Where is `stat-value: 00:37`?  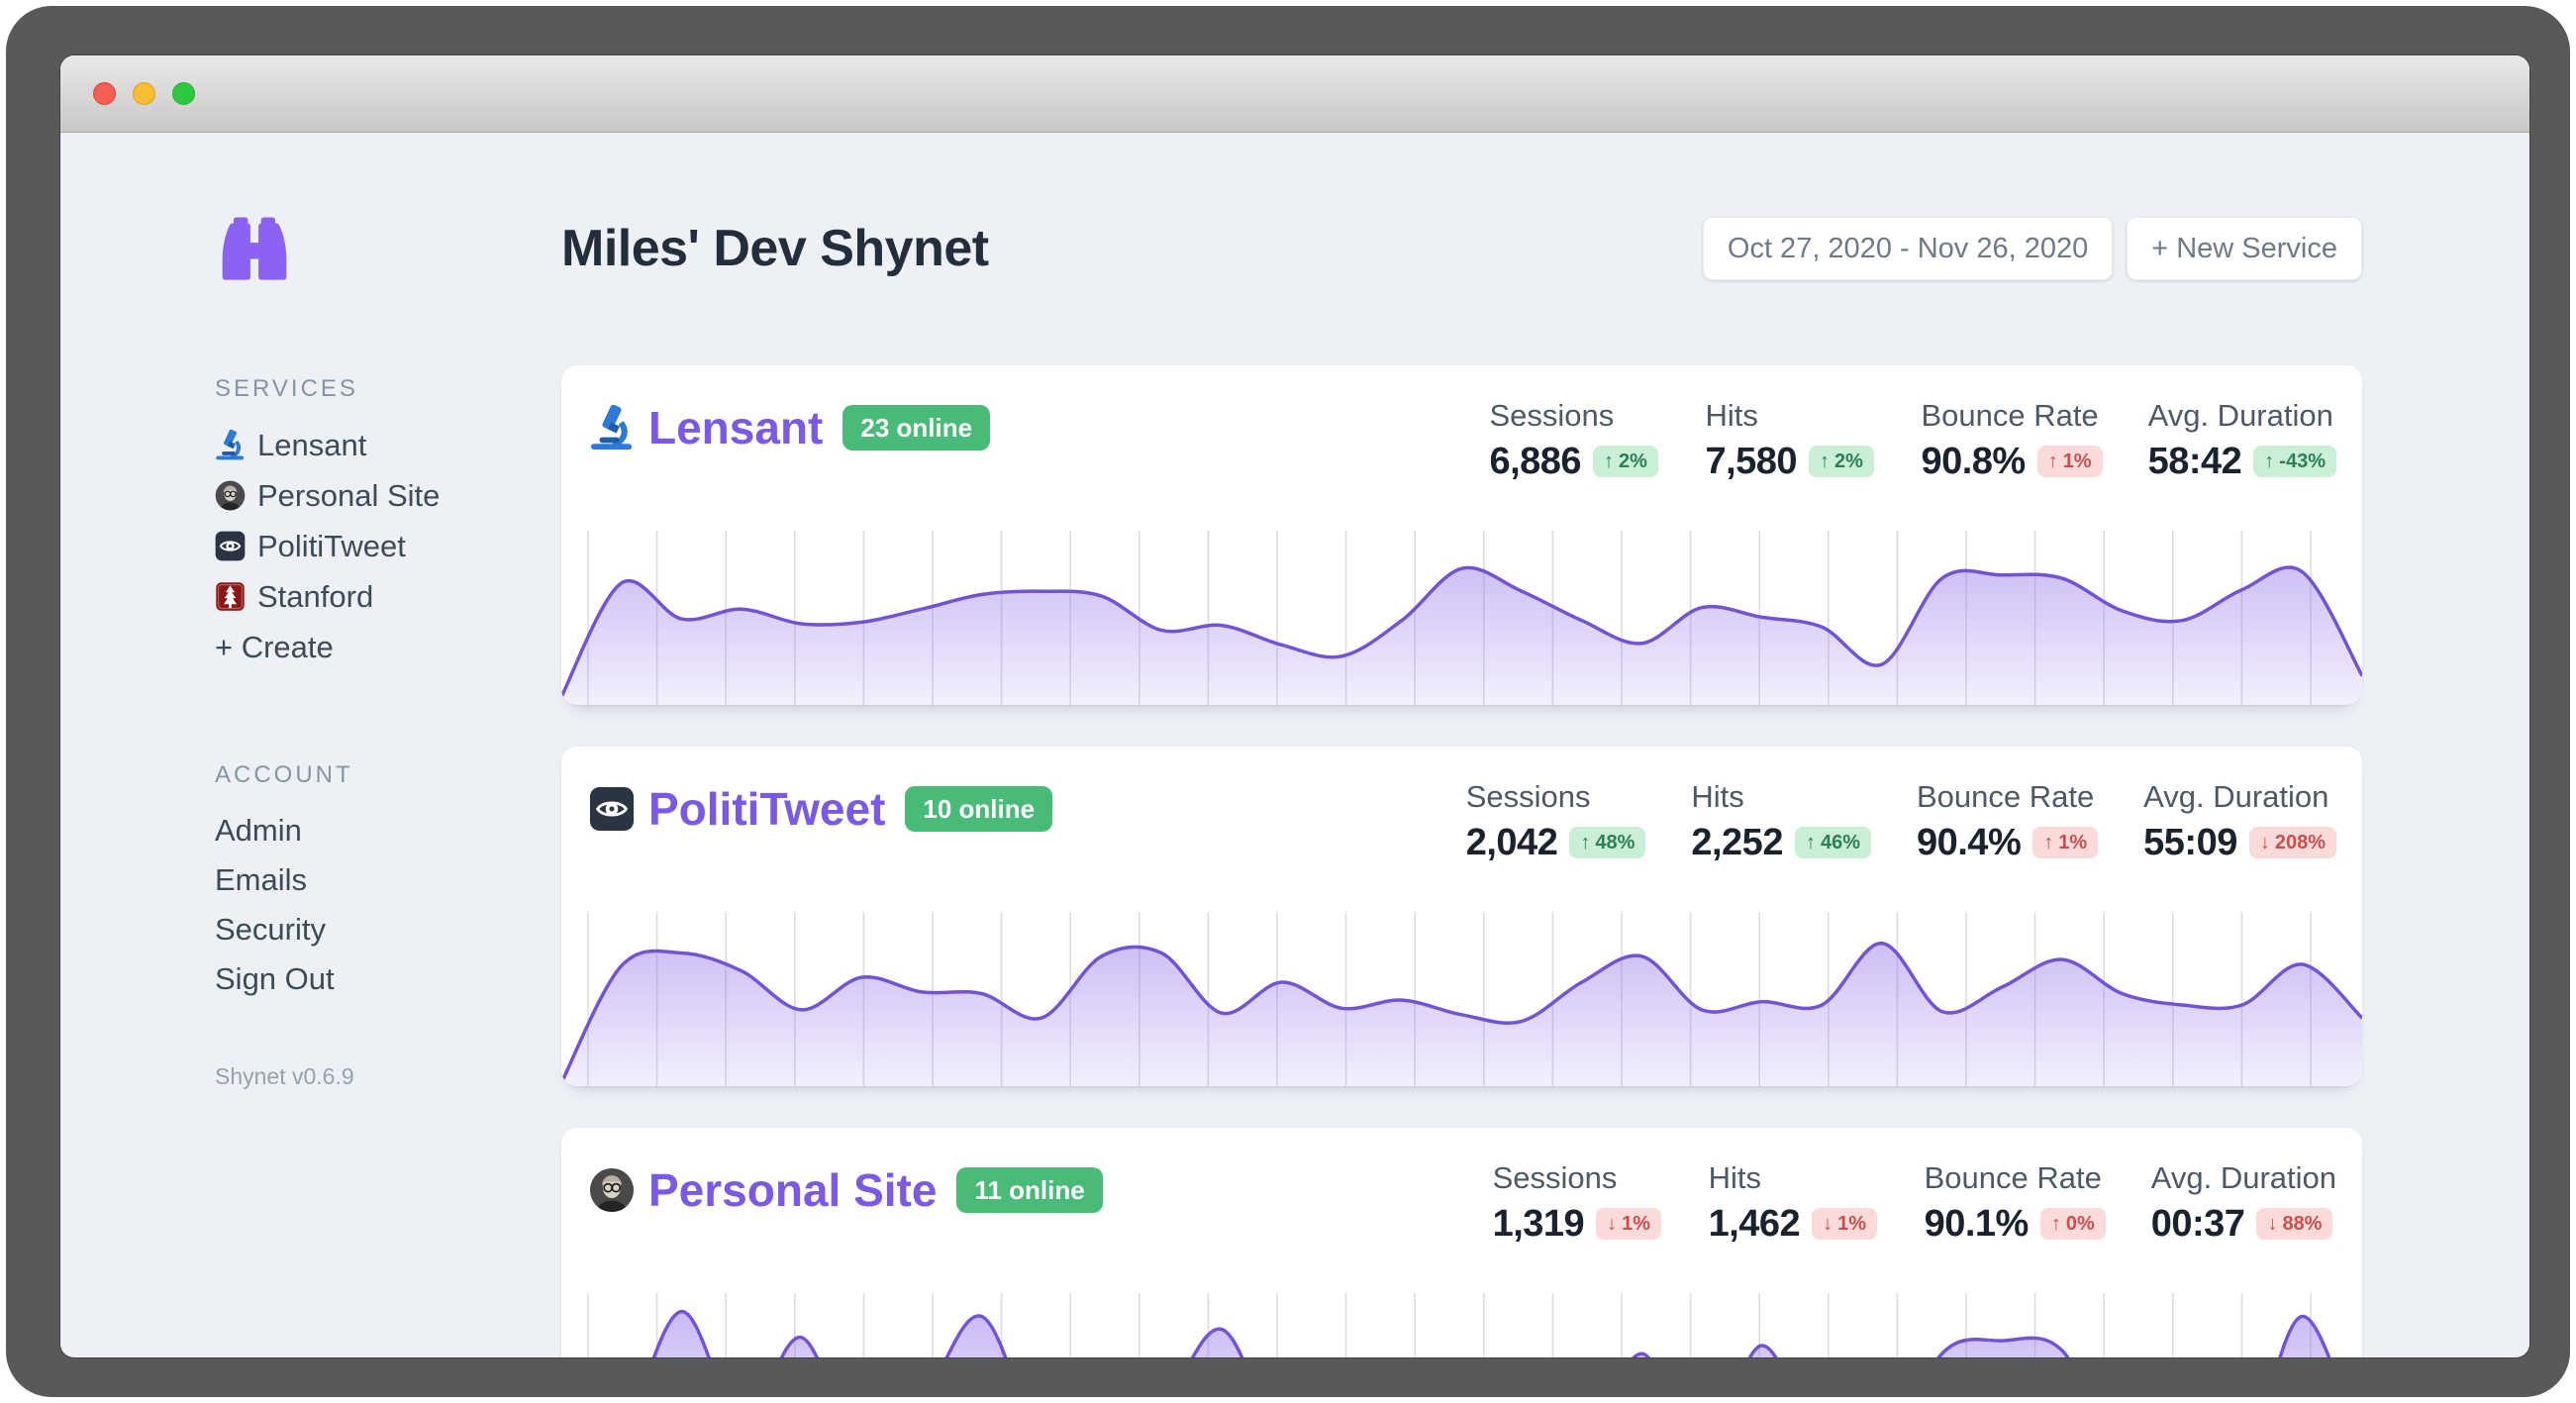 stat-value: 00:37 is located at coordinates (2197, 1224).